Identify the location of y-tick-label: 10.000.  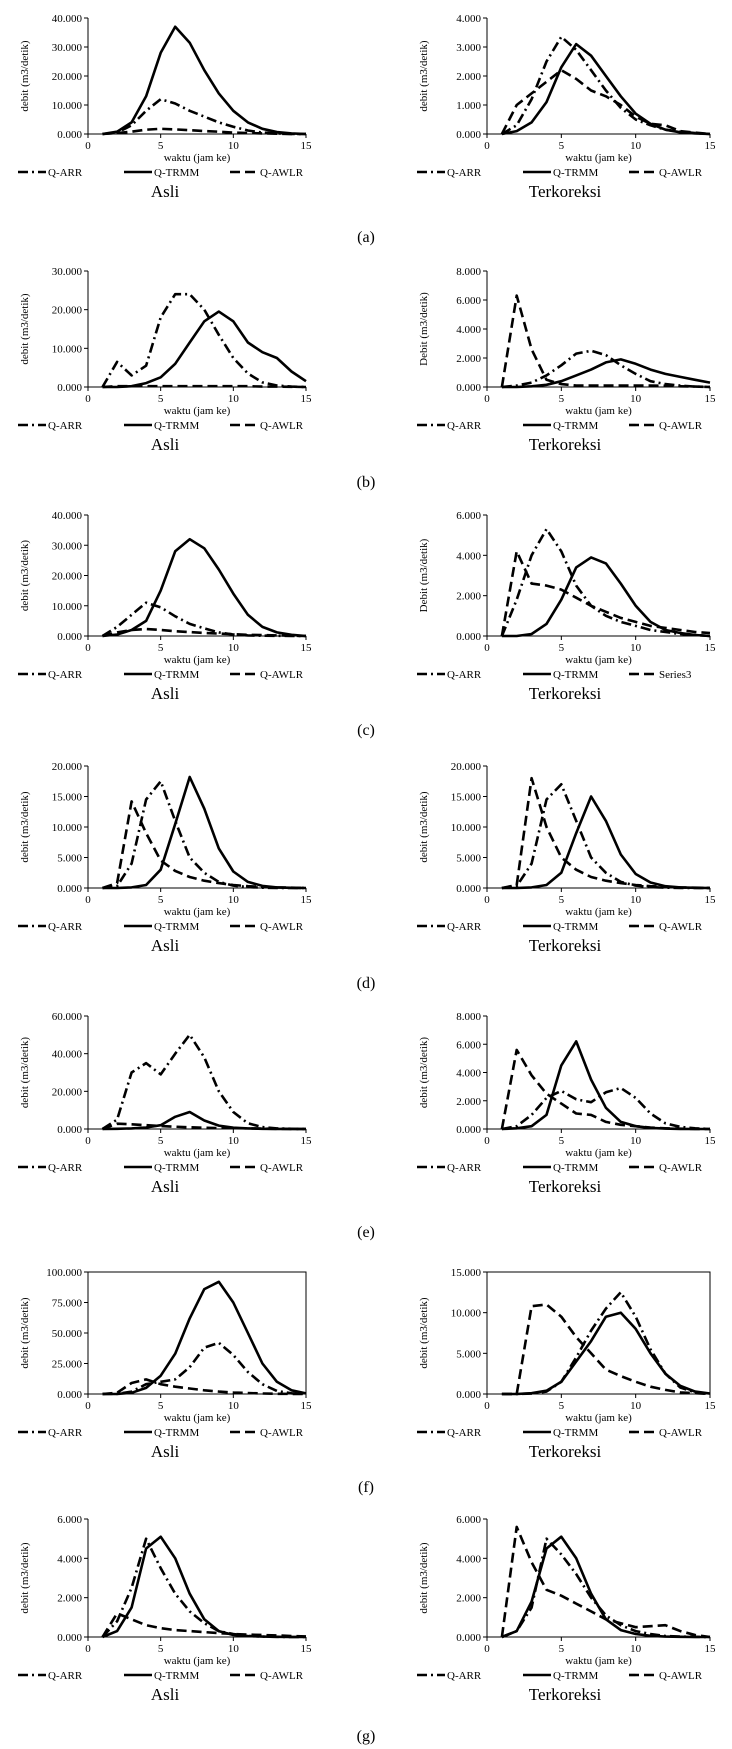
(67, 607).